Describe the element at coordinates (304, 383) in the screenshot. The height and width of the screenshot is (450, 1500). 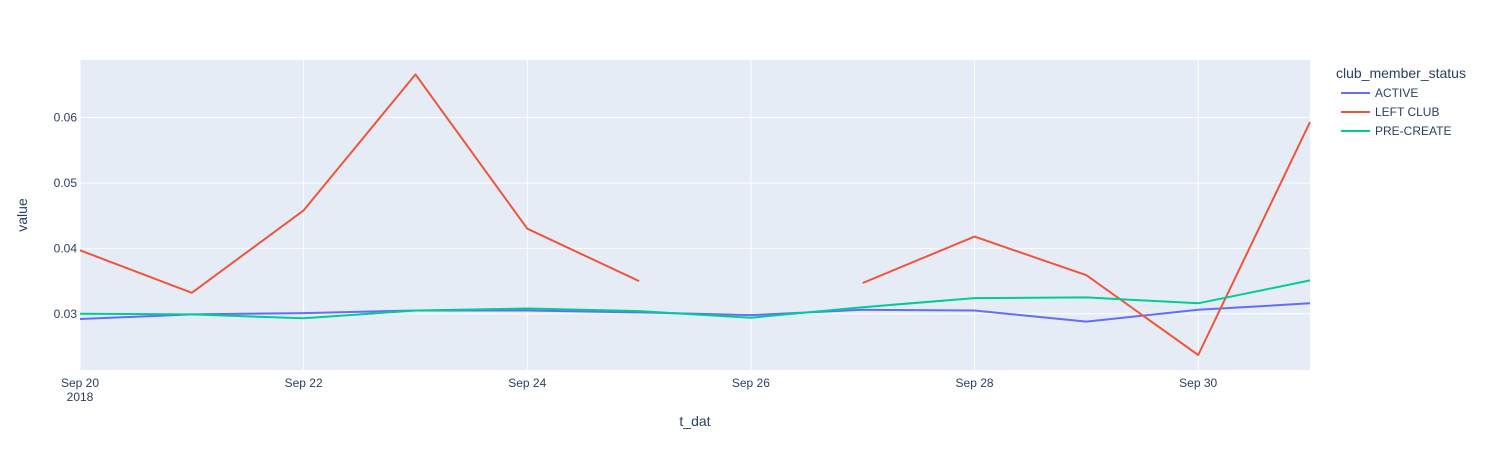
I see `x-tick-label: Sep 22` at that location.